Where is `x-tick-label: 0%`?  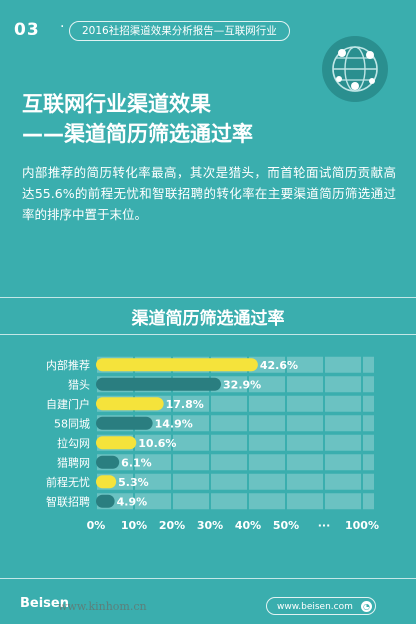 x-tick-label: 0% is located at coordinates (96, 525).